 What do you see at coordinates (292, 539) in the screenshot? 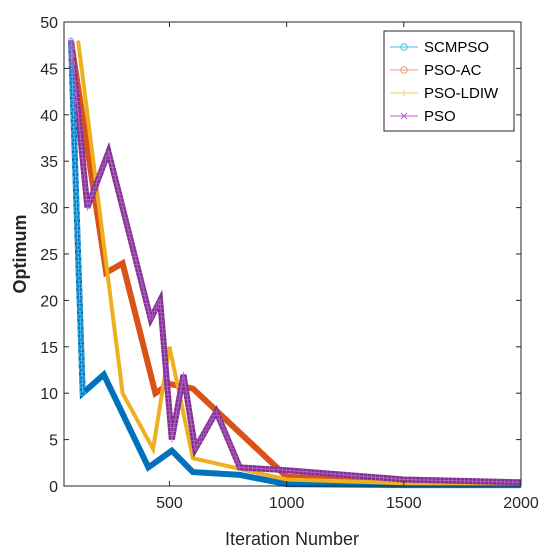
I see `x-axis-label: Iteration Number` at bounding box center [292, 539].